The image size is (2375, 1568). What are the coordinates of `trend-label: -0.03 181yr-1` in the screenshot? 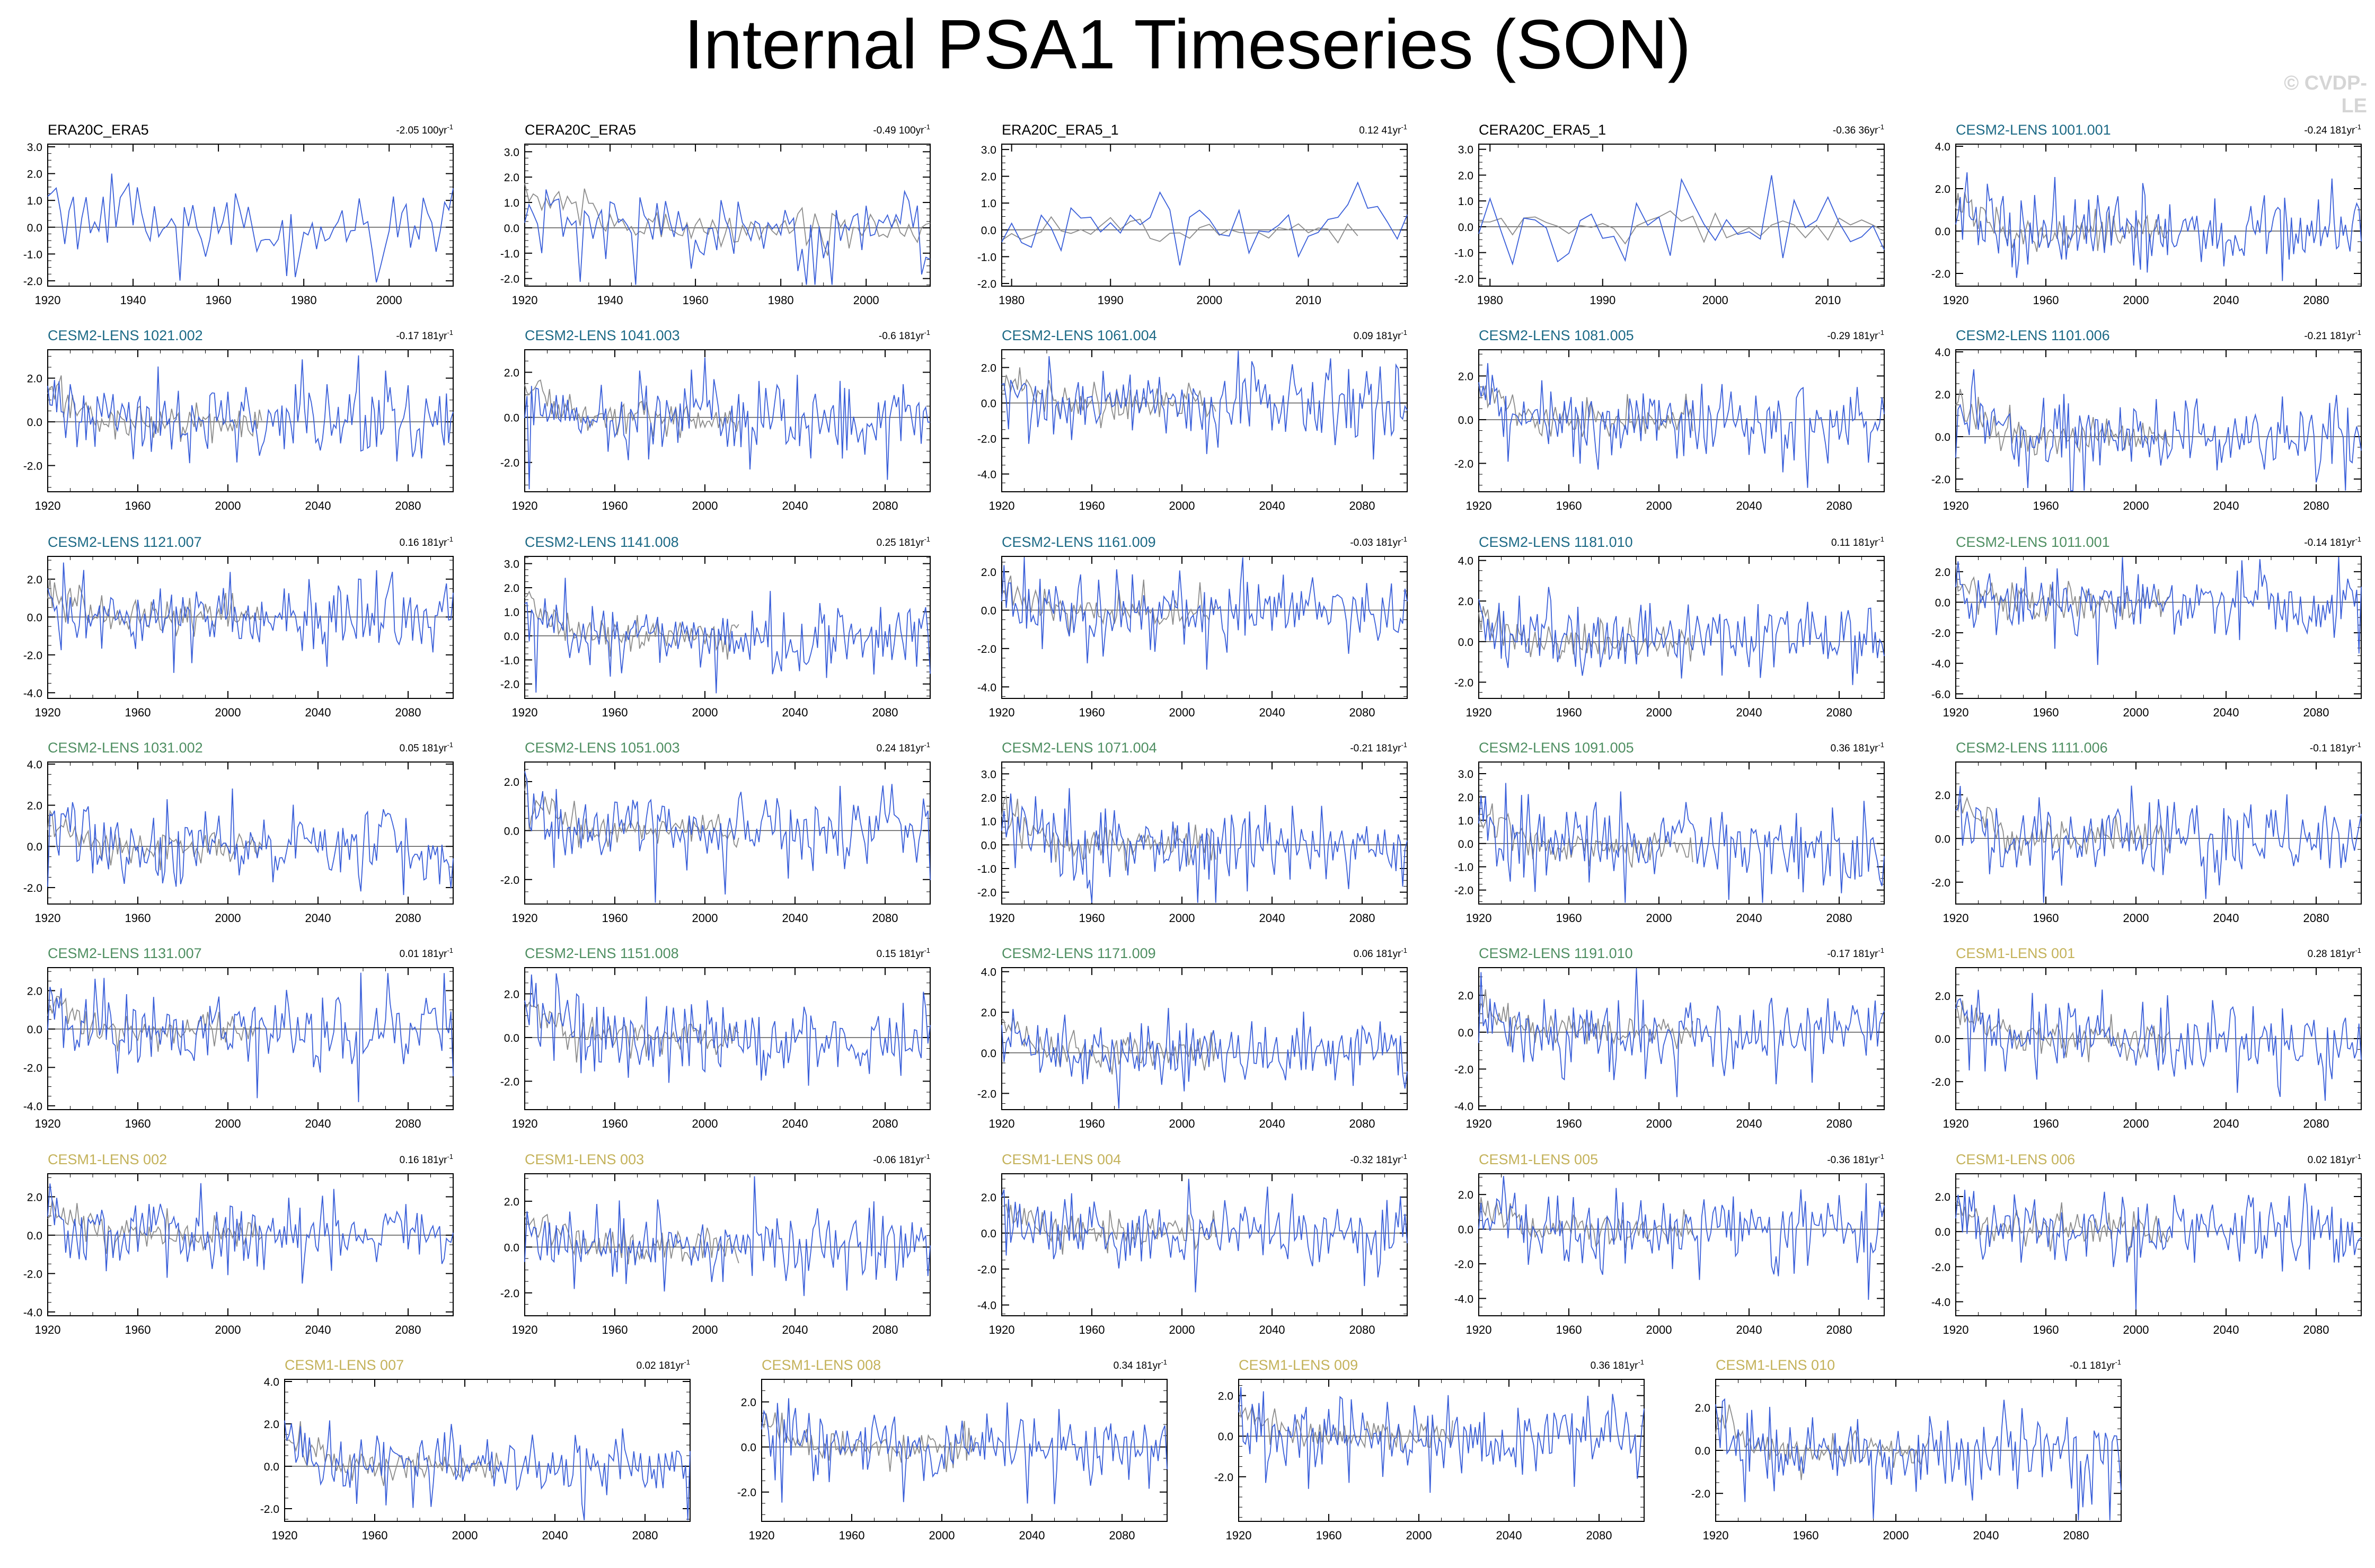 It's located at (1379, 541).